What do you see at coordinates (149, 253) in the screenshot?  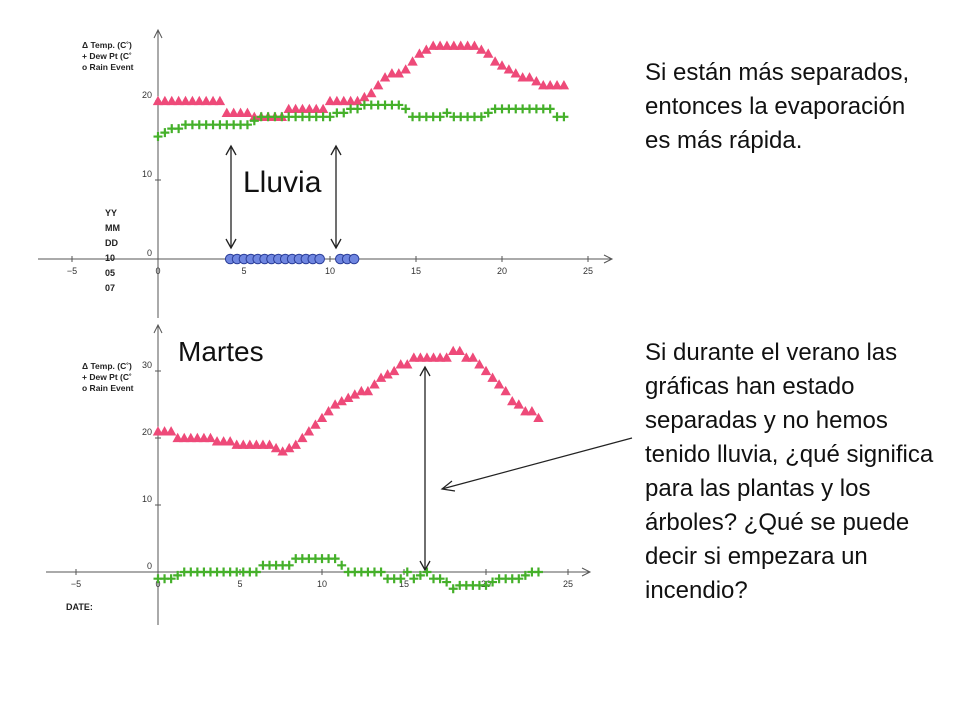 I see `y-tick-label: 0` at bounding box center [149, 253].